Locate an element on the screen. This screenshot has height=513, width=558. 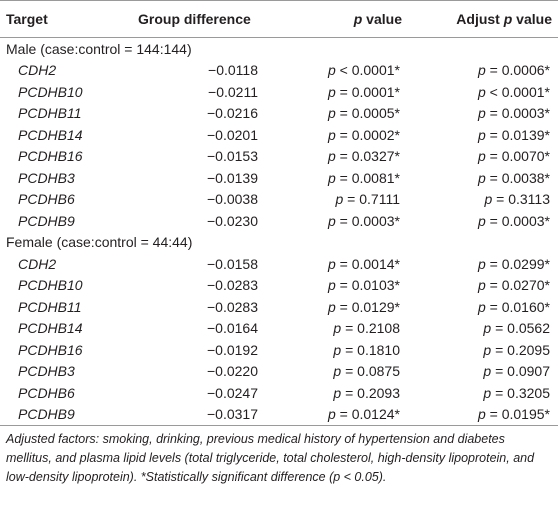
adjusted-p-cell: p = 0.0038* is located at coordinates (513, 177).